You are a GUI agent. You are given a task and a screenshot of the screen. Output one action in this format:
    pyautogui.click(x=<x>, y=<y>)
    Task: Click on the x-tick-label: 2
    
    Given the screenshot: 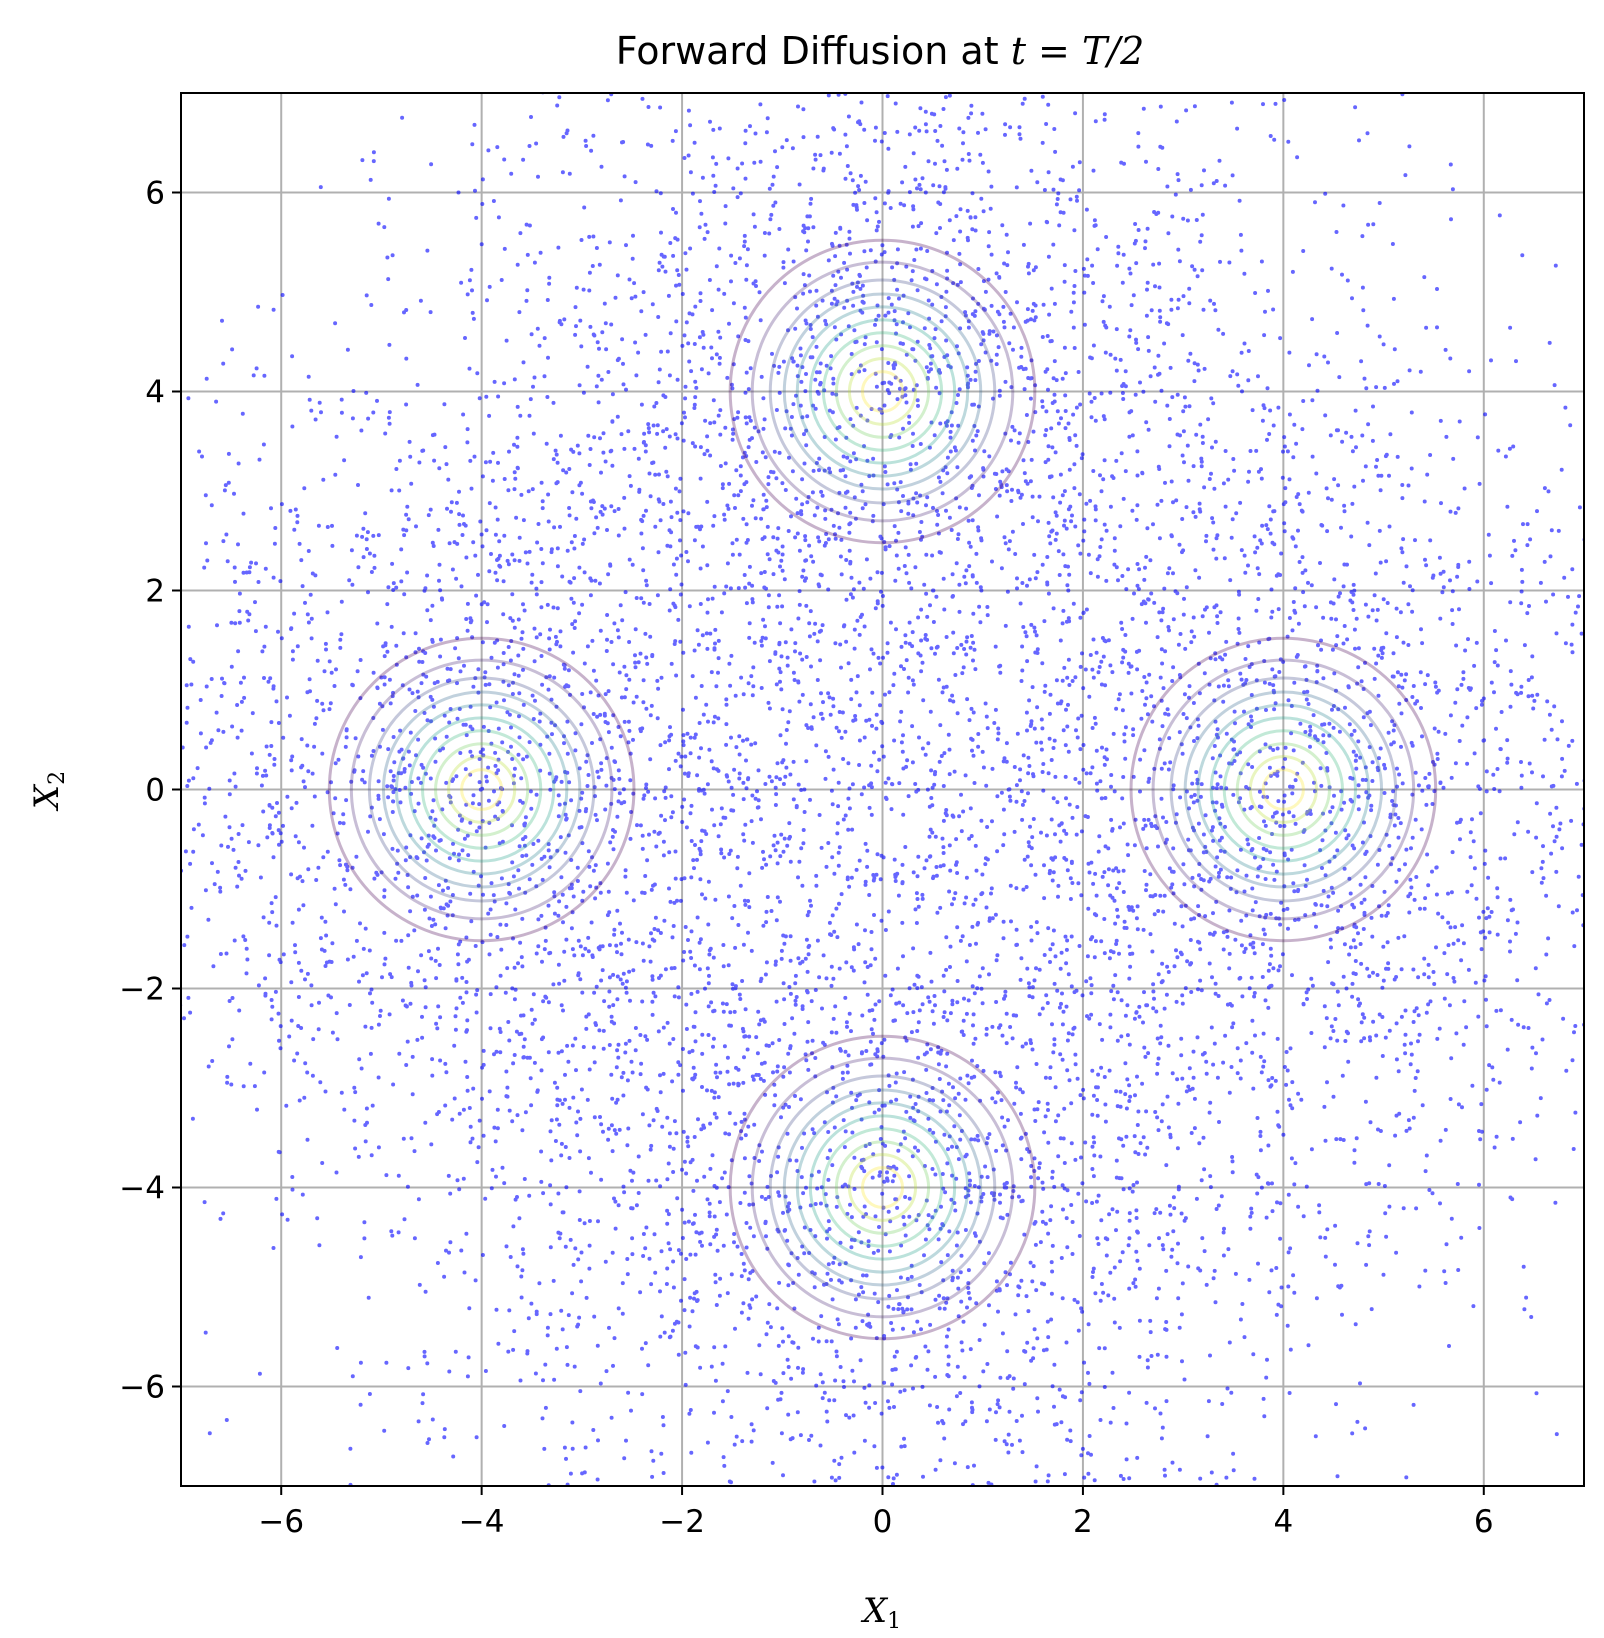 What is the action you would take?
    pyautogui.click(x=1083, y=1522)
    